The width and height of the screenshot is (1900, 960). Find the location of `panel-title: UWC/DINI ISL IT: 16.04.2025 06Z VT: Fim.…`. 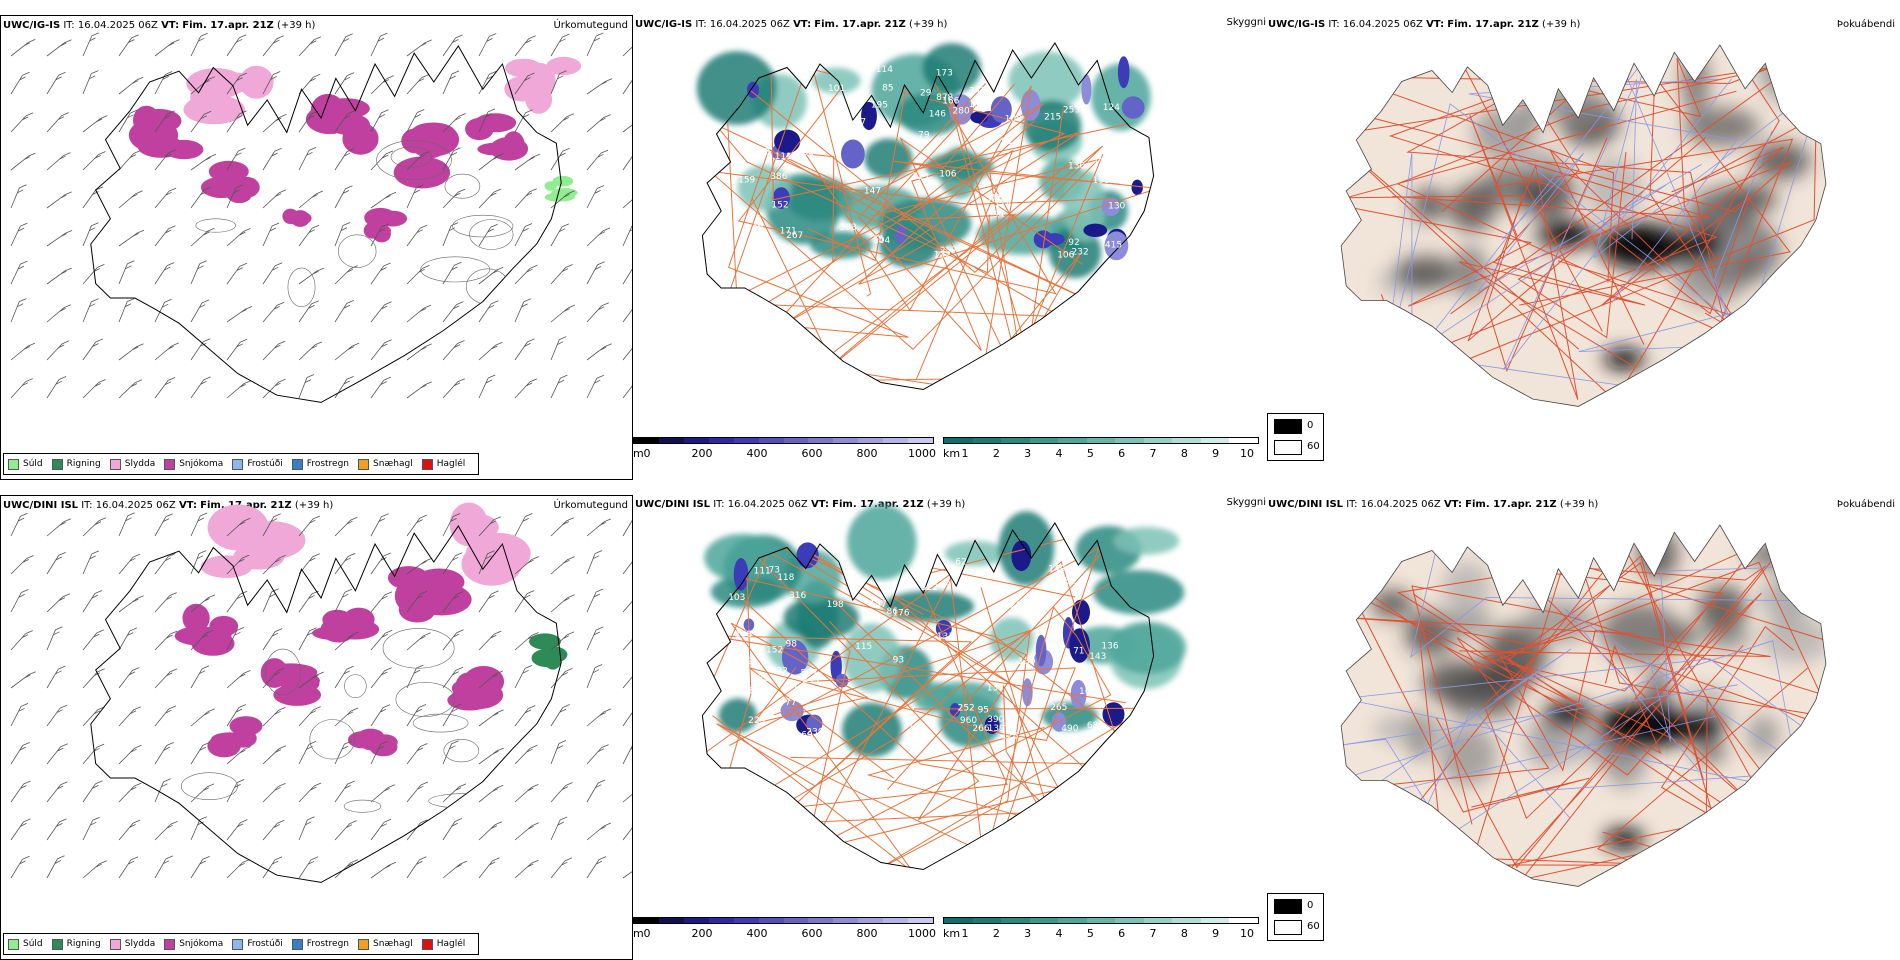

panel-title: UWC/DINI ISL IT: 16.04.2025 06Z VT: Fim.… is located at coordinates (1433, 504).